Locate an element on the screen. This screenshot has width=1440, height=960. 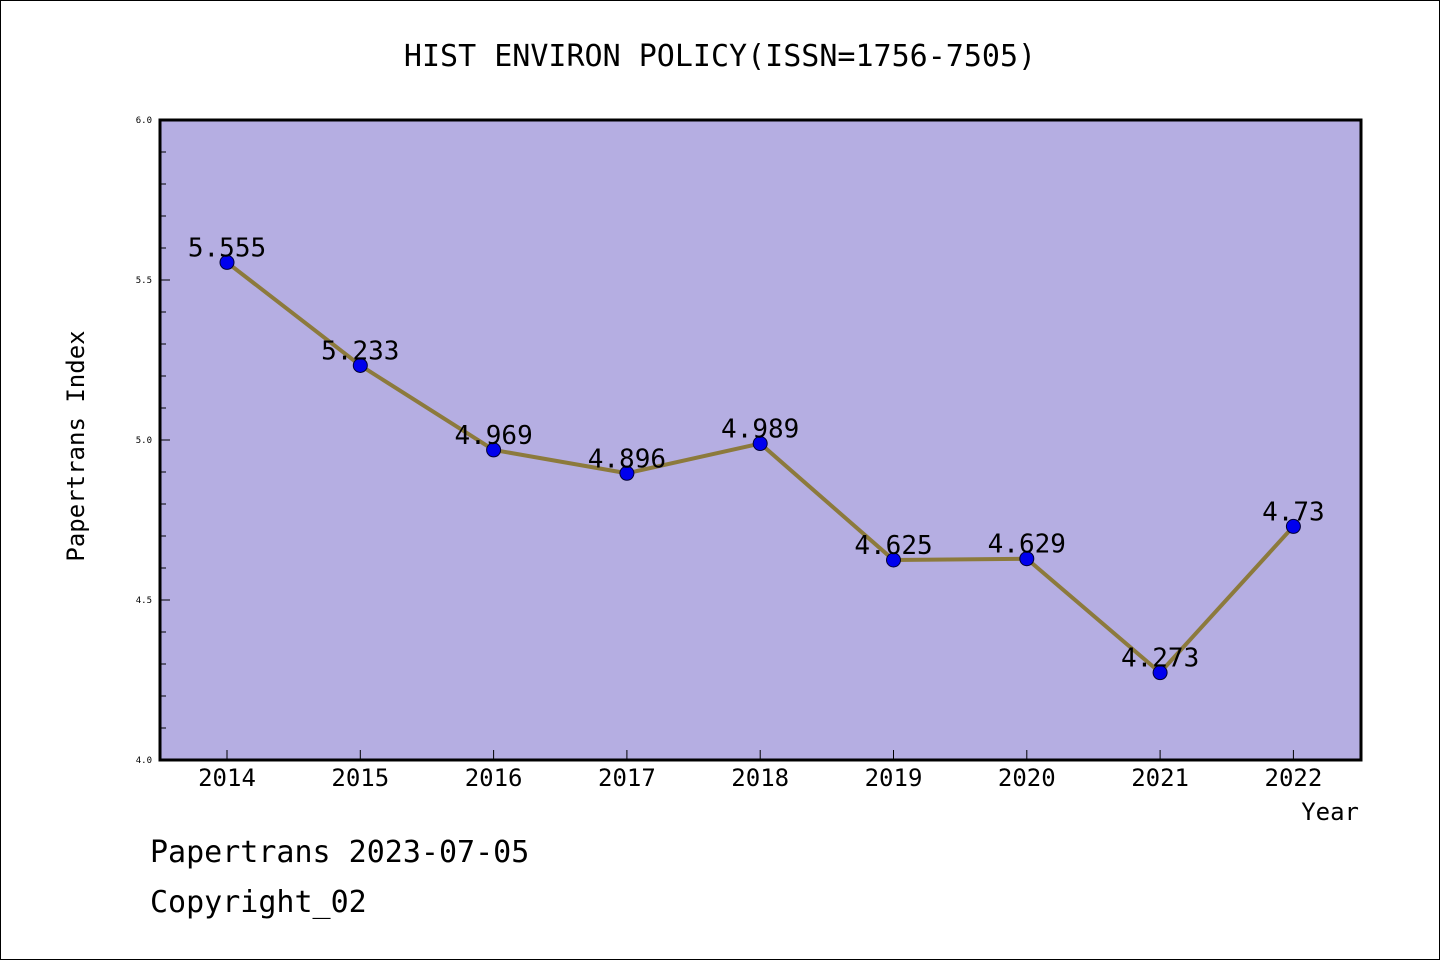
x-tick-label: 2015 is located at coordinates (360, 778).